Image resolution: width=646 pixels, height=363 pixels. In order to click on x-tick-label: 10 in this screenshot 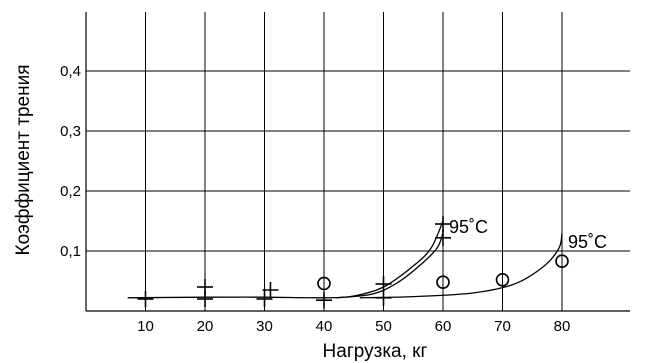, I will do `click(145, 326)`.